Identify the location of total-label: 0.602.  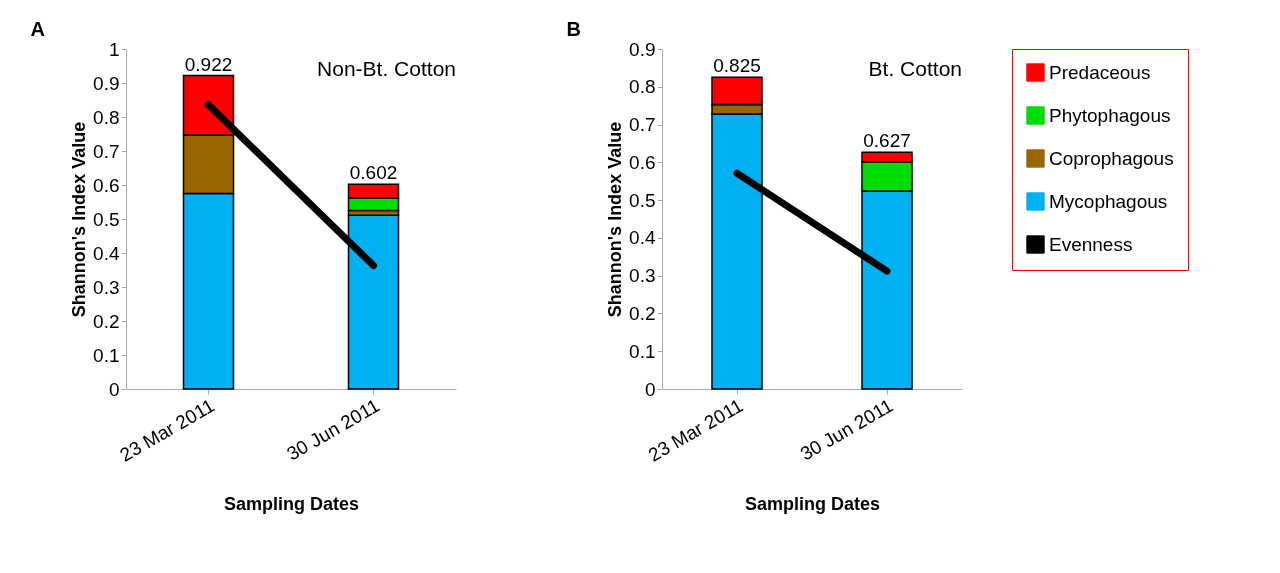
(373, 173).